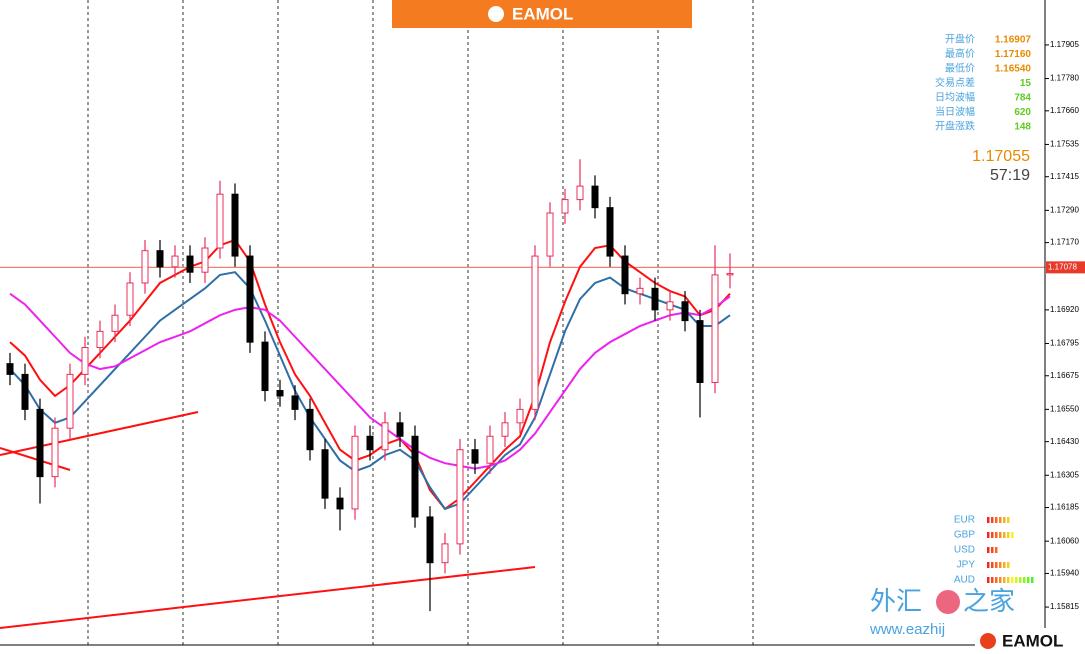  What do you see at coordinates (966, 565) in the screenshot?
I see `currency-name: JPY` at bounding box center [966, 565].